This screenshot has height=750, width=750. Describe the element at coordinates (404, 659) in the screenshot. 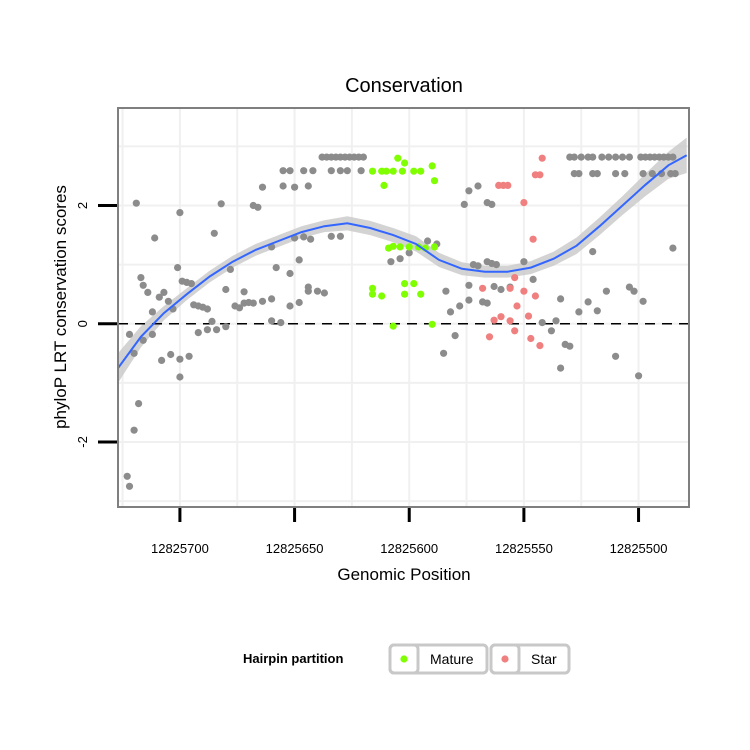

I see `legend-swatch-mature` at that location.